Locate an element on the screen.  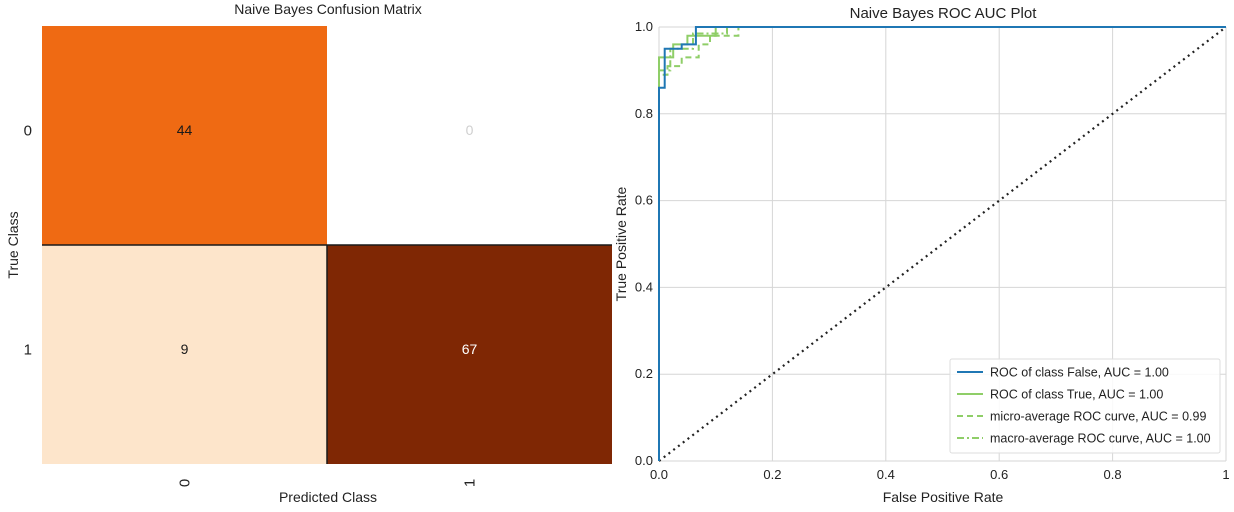
cm-cell-label-0-0: 44 is located at coordinates (185, 130).